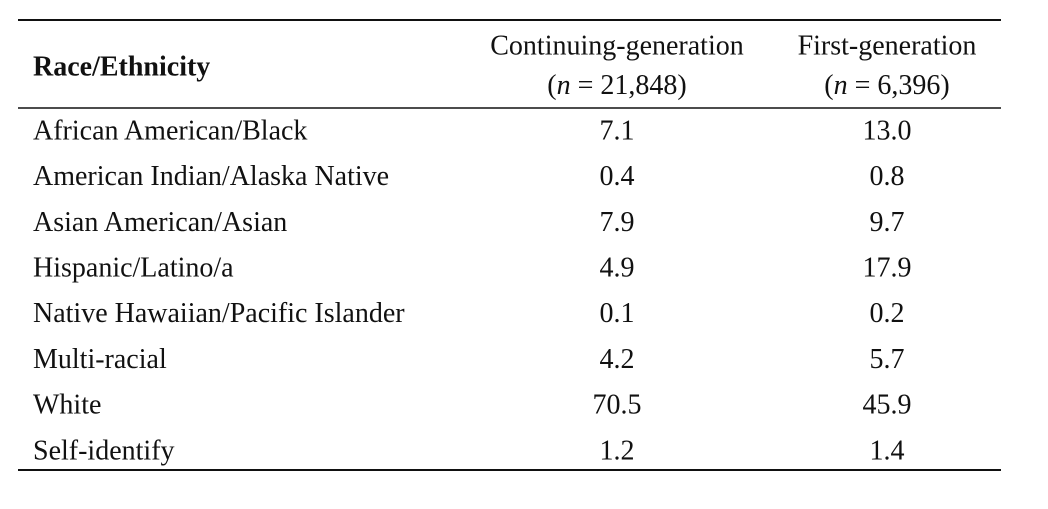 The height and width of the screenshot is (509, 1048). I want to click on cell-value: 5.7, so click(887, 359).